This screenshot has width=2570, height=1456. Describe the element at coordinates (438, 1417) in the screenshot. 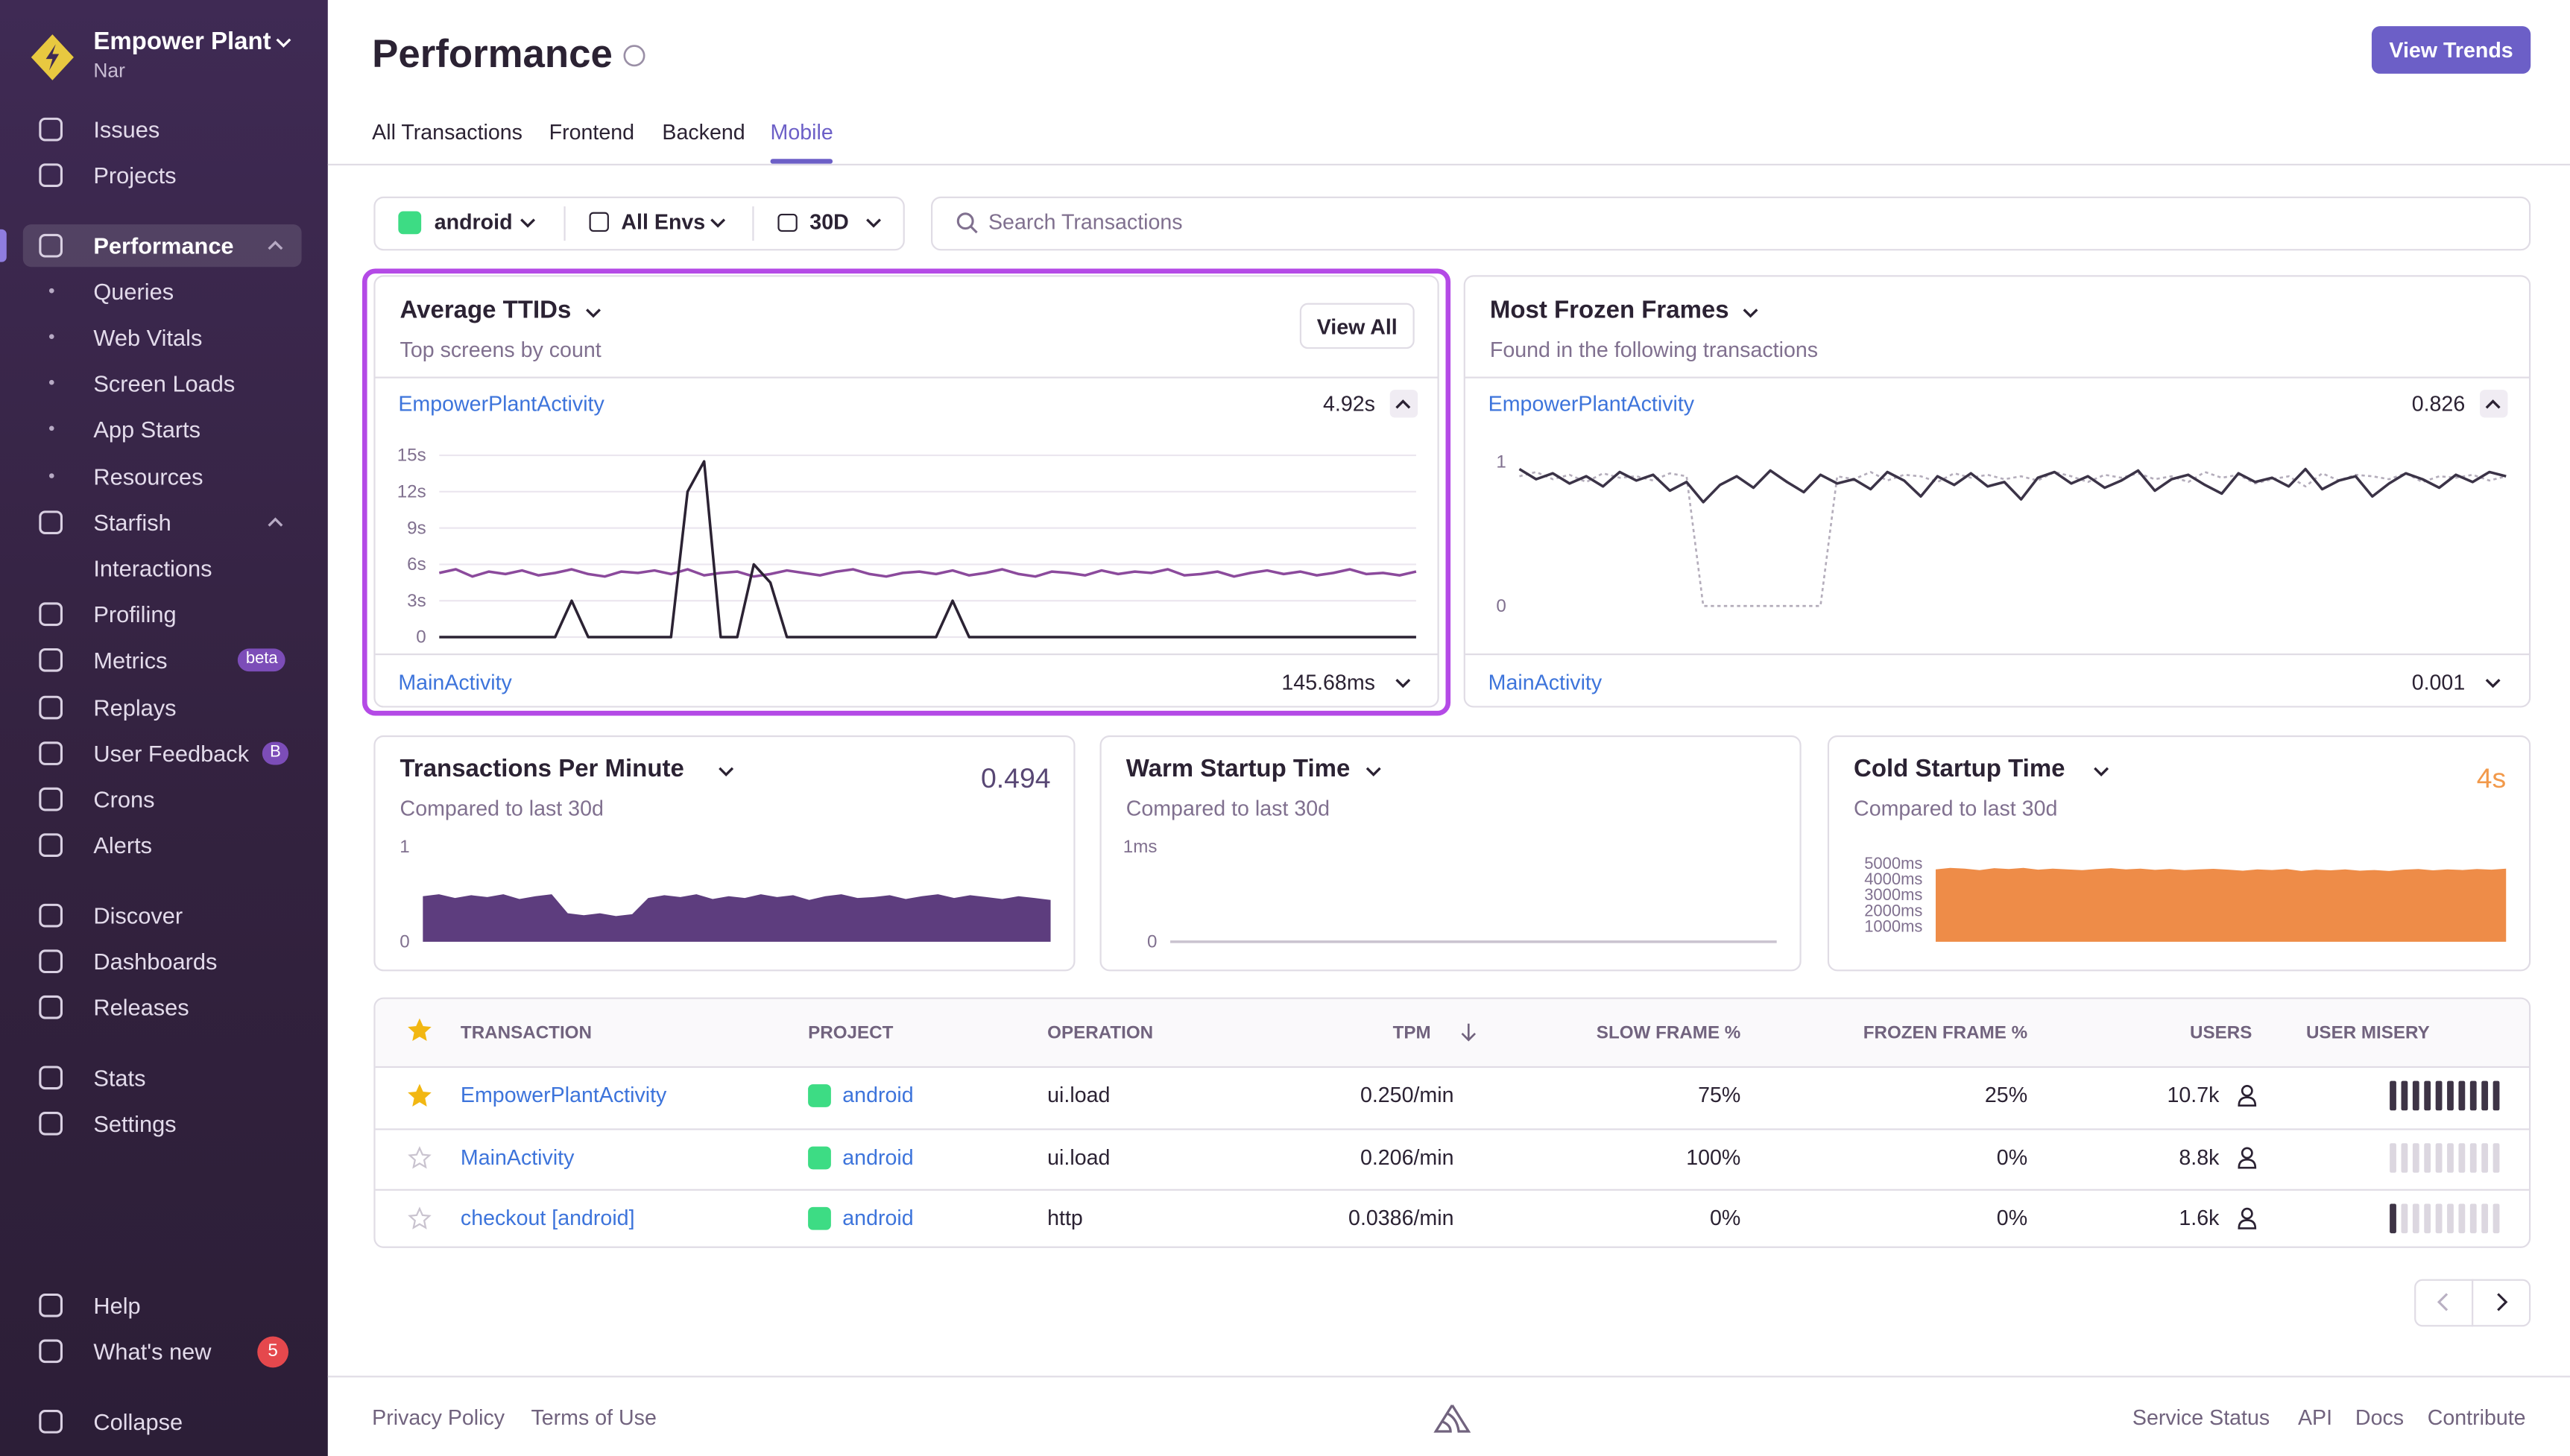

I see `footer-link: Privacy Policy` at that location.